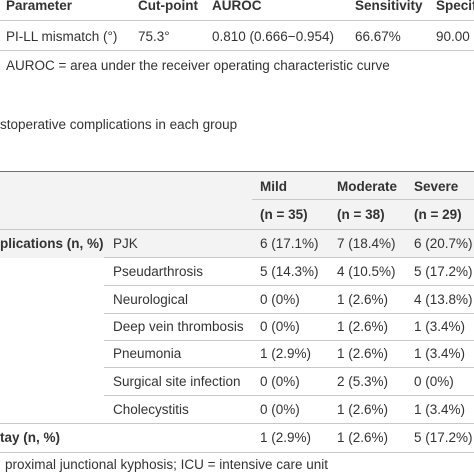 The image size is (474, 474). What do you see at coordinates (154, 36) in the screenshot?
I see `table1-cell-cutpoint: 75.3°` at bounding box center [154, 36].